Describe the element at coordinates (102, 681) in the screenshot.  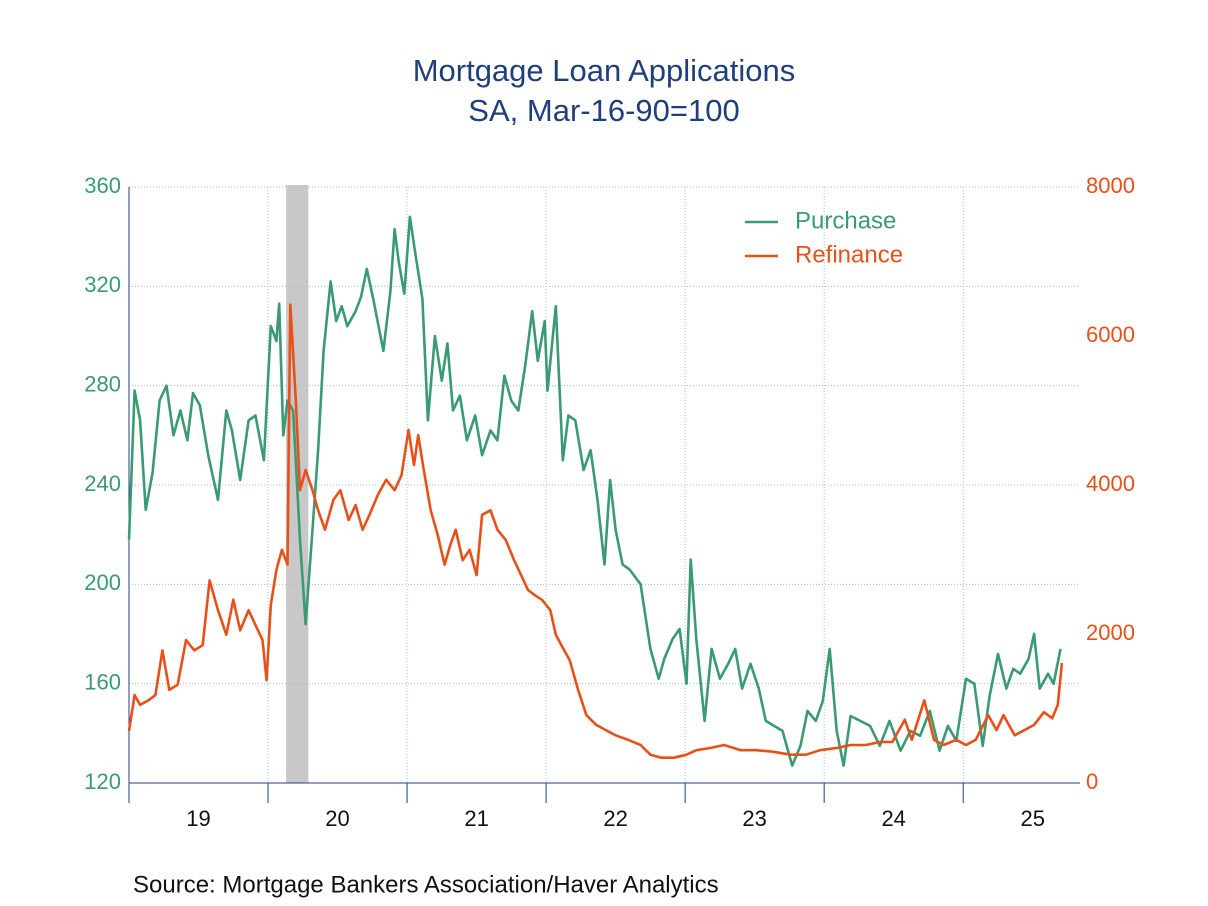
I see `y-tick-label: 160` at that location.